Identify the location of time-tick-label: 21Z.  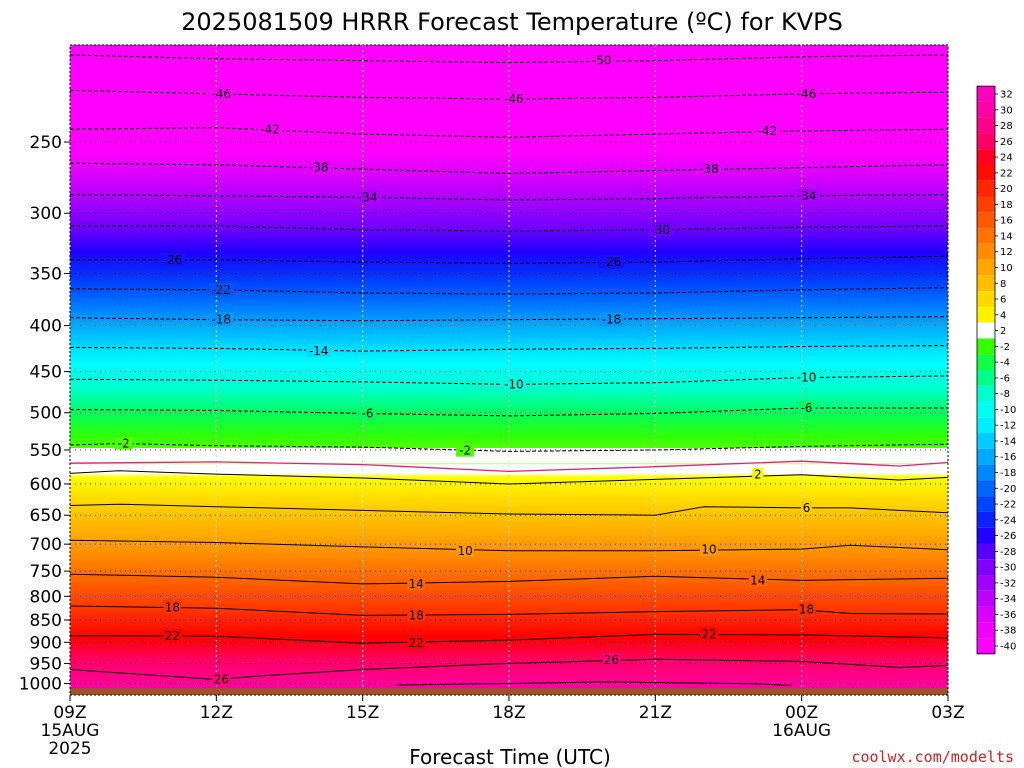
(655, 713).